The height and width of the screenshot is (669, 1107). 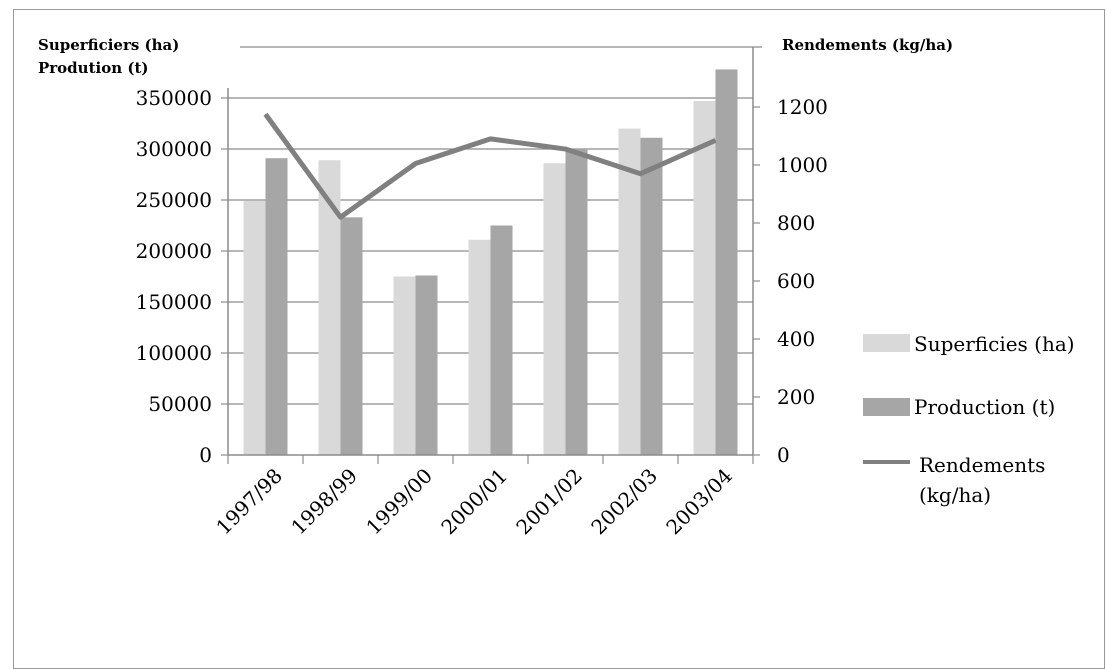 I want to click on x-tick-label: 1999/00, so click(x=399, y=502).